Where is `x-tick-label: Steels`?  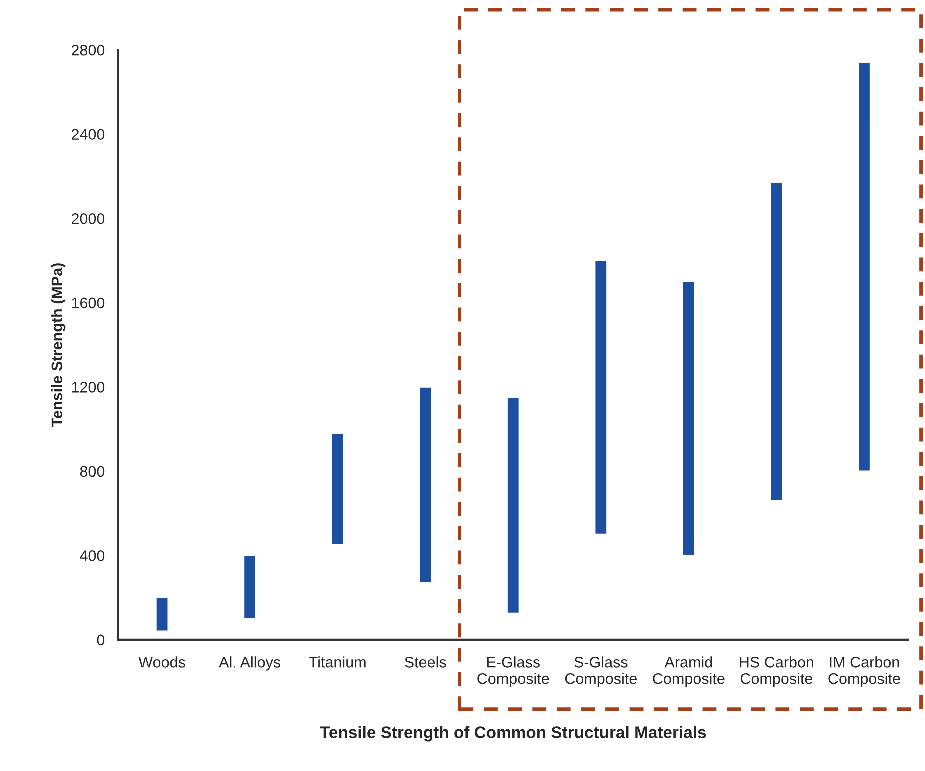 x-tick-label: Steels is located at coordinates (425, 662).